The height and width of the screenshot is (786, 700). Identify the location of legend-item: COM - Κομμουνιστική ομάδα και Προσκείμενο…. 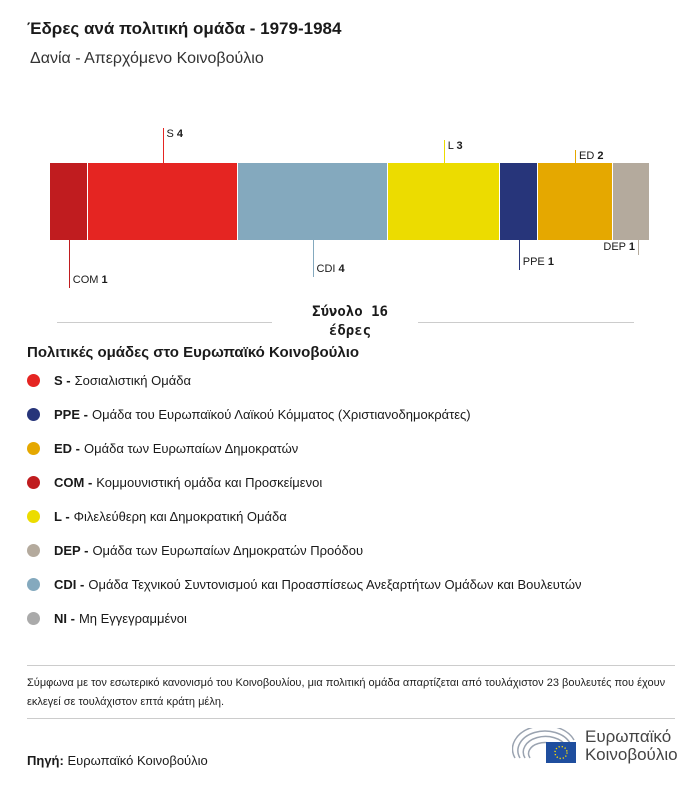
(174, 482).